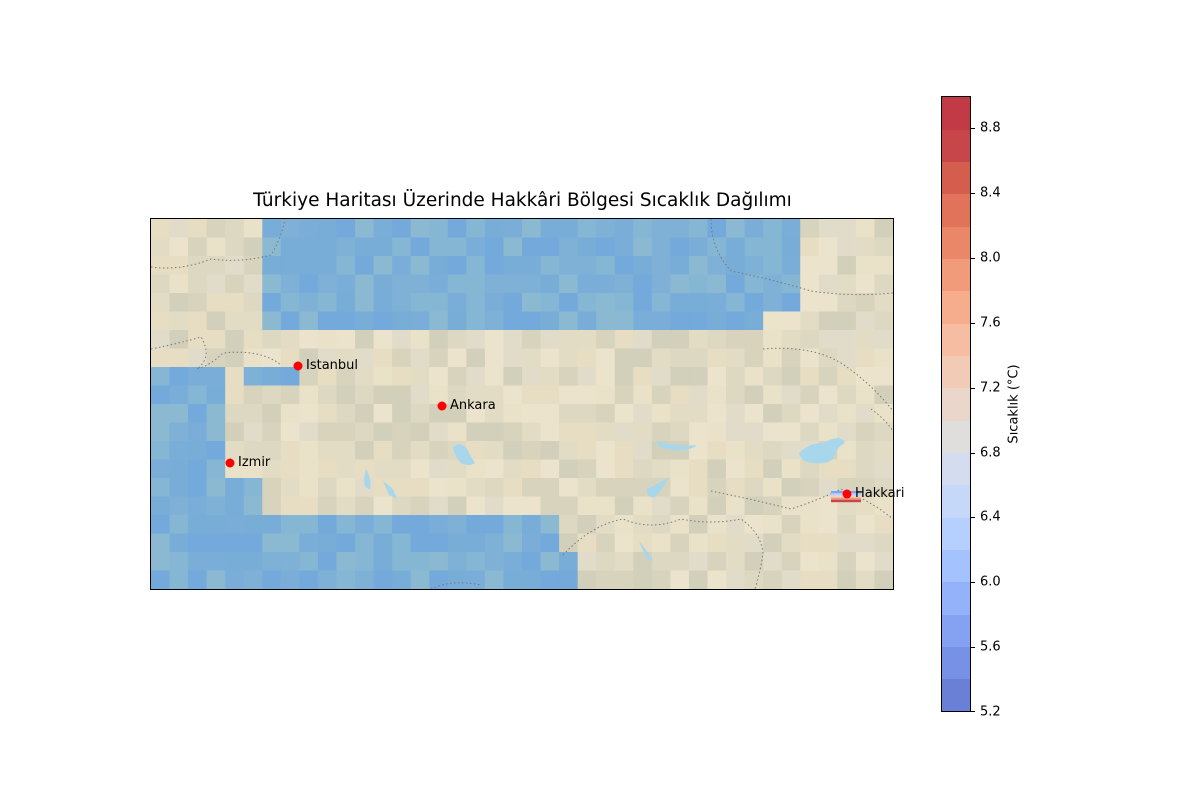  I want to click on city-marker-istanbul, so click(298, 366).